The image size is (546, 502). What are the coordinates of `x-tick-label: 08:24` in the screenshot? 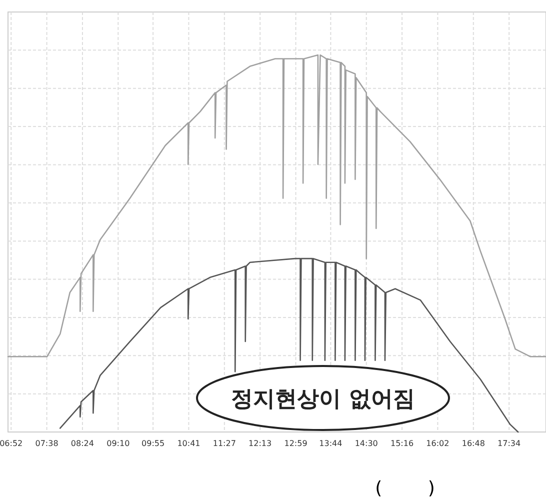 It's located at (82, 443).